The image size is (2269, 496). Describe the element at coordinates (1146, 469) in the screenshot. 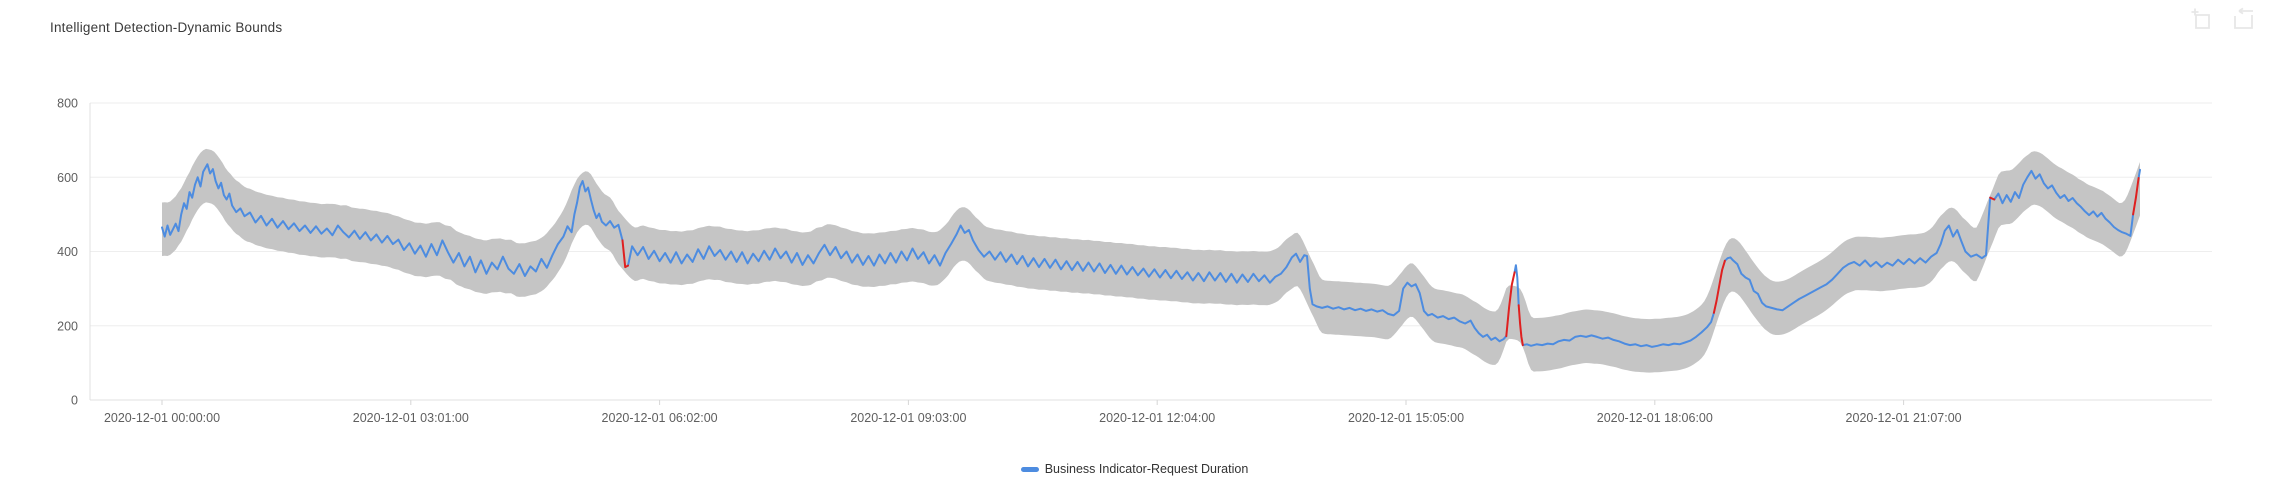

I see `legend-label: Business Indicator-Request Duration` at that location.